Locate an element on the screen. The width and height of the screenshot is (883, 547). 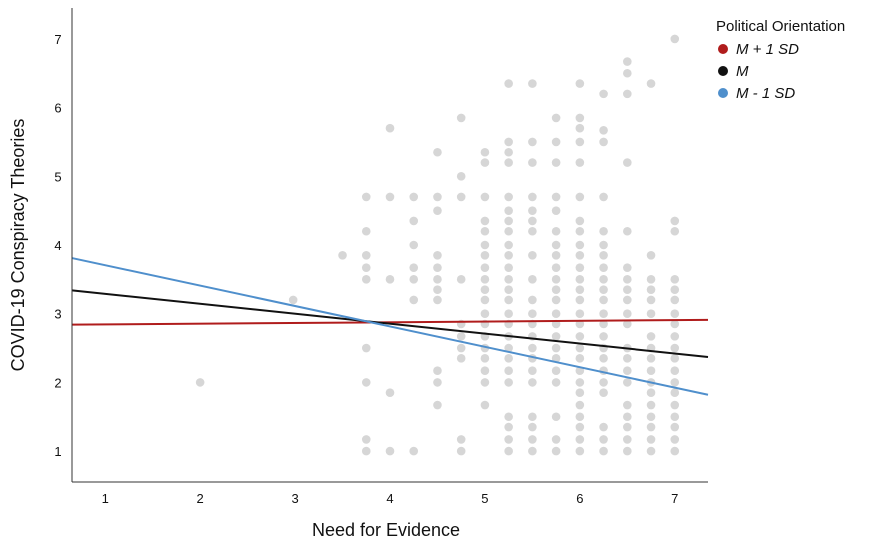
x-tick-label: 6 is located at coordinates (579, 498).